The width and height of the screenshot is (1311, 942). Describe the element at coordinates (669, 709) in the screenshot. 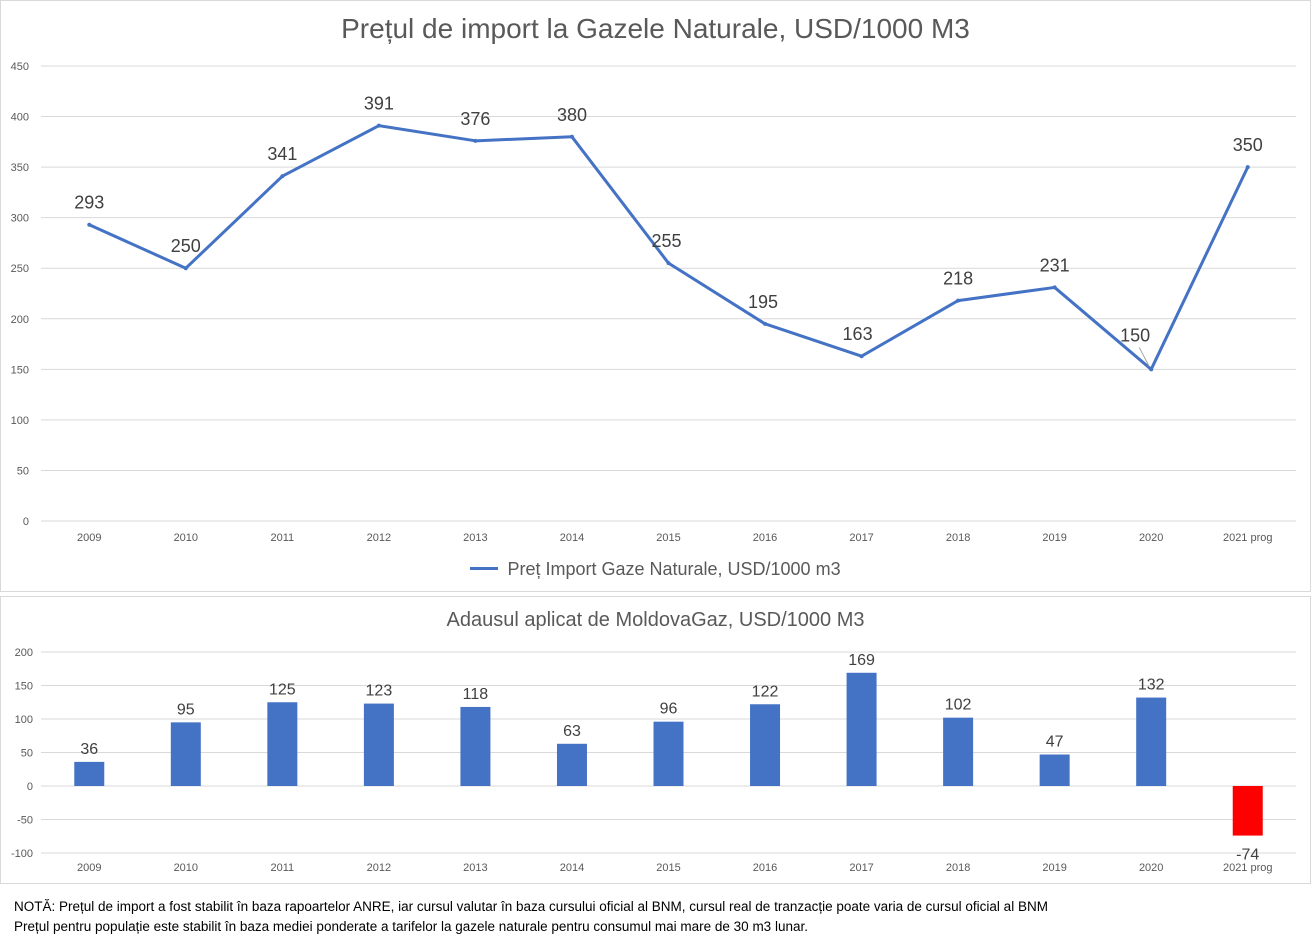

I see `data-label: 96` at that location.